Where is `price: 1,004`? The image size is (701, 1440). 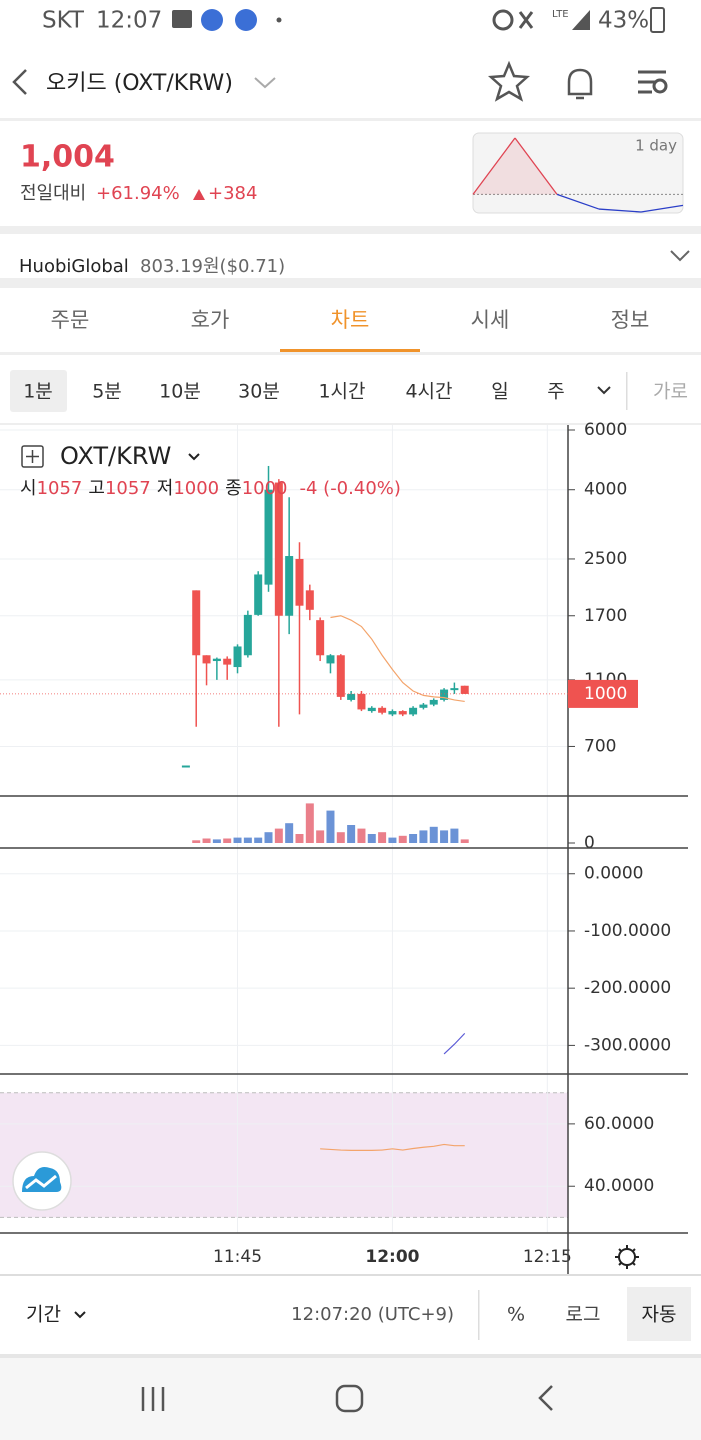 price: 1,004 is located at coordinates (67, 157).